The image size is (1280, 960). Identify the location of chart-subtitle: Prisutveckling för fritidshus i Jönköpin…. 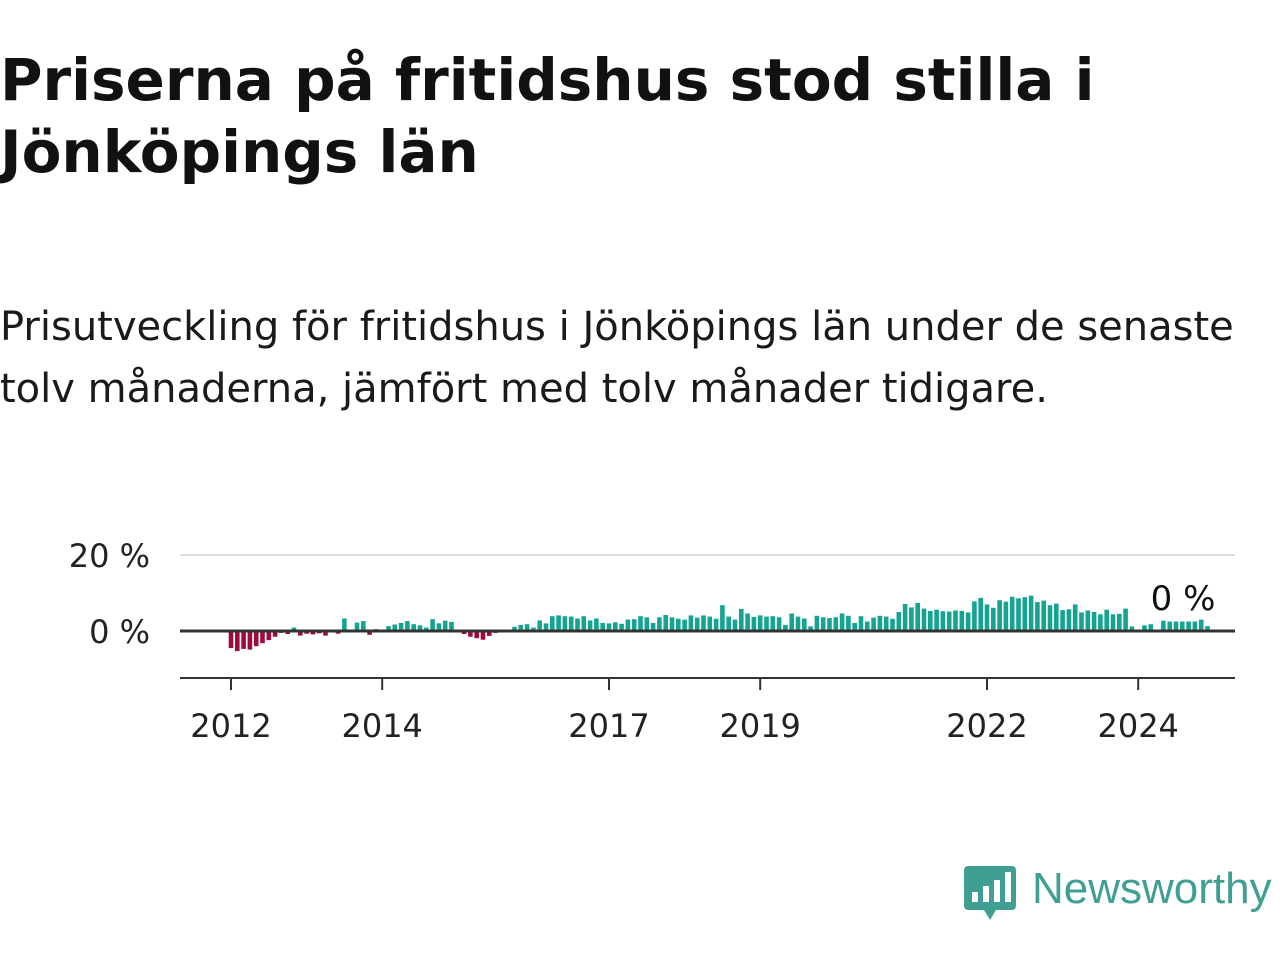
(617, 358).